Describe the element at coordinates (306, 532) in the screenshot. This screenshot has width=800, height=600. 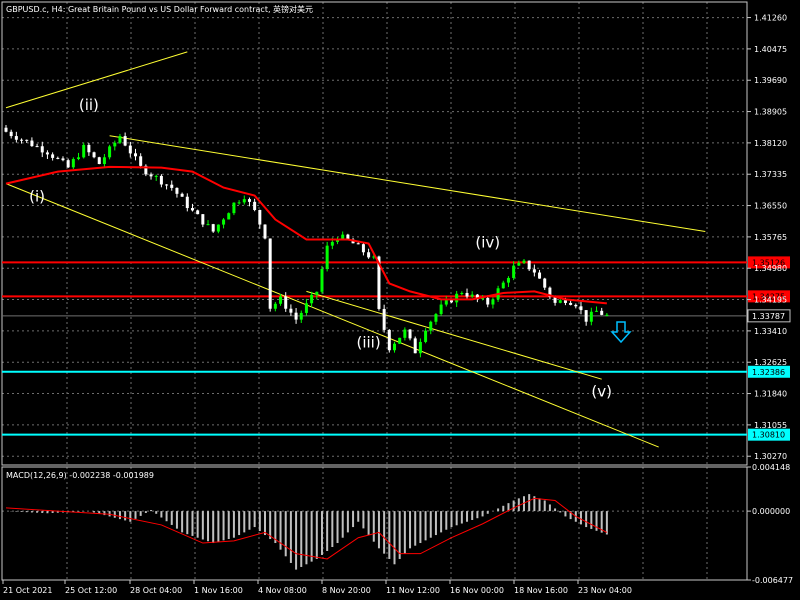
I see `macd-panel` at that location.